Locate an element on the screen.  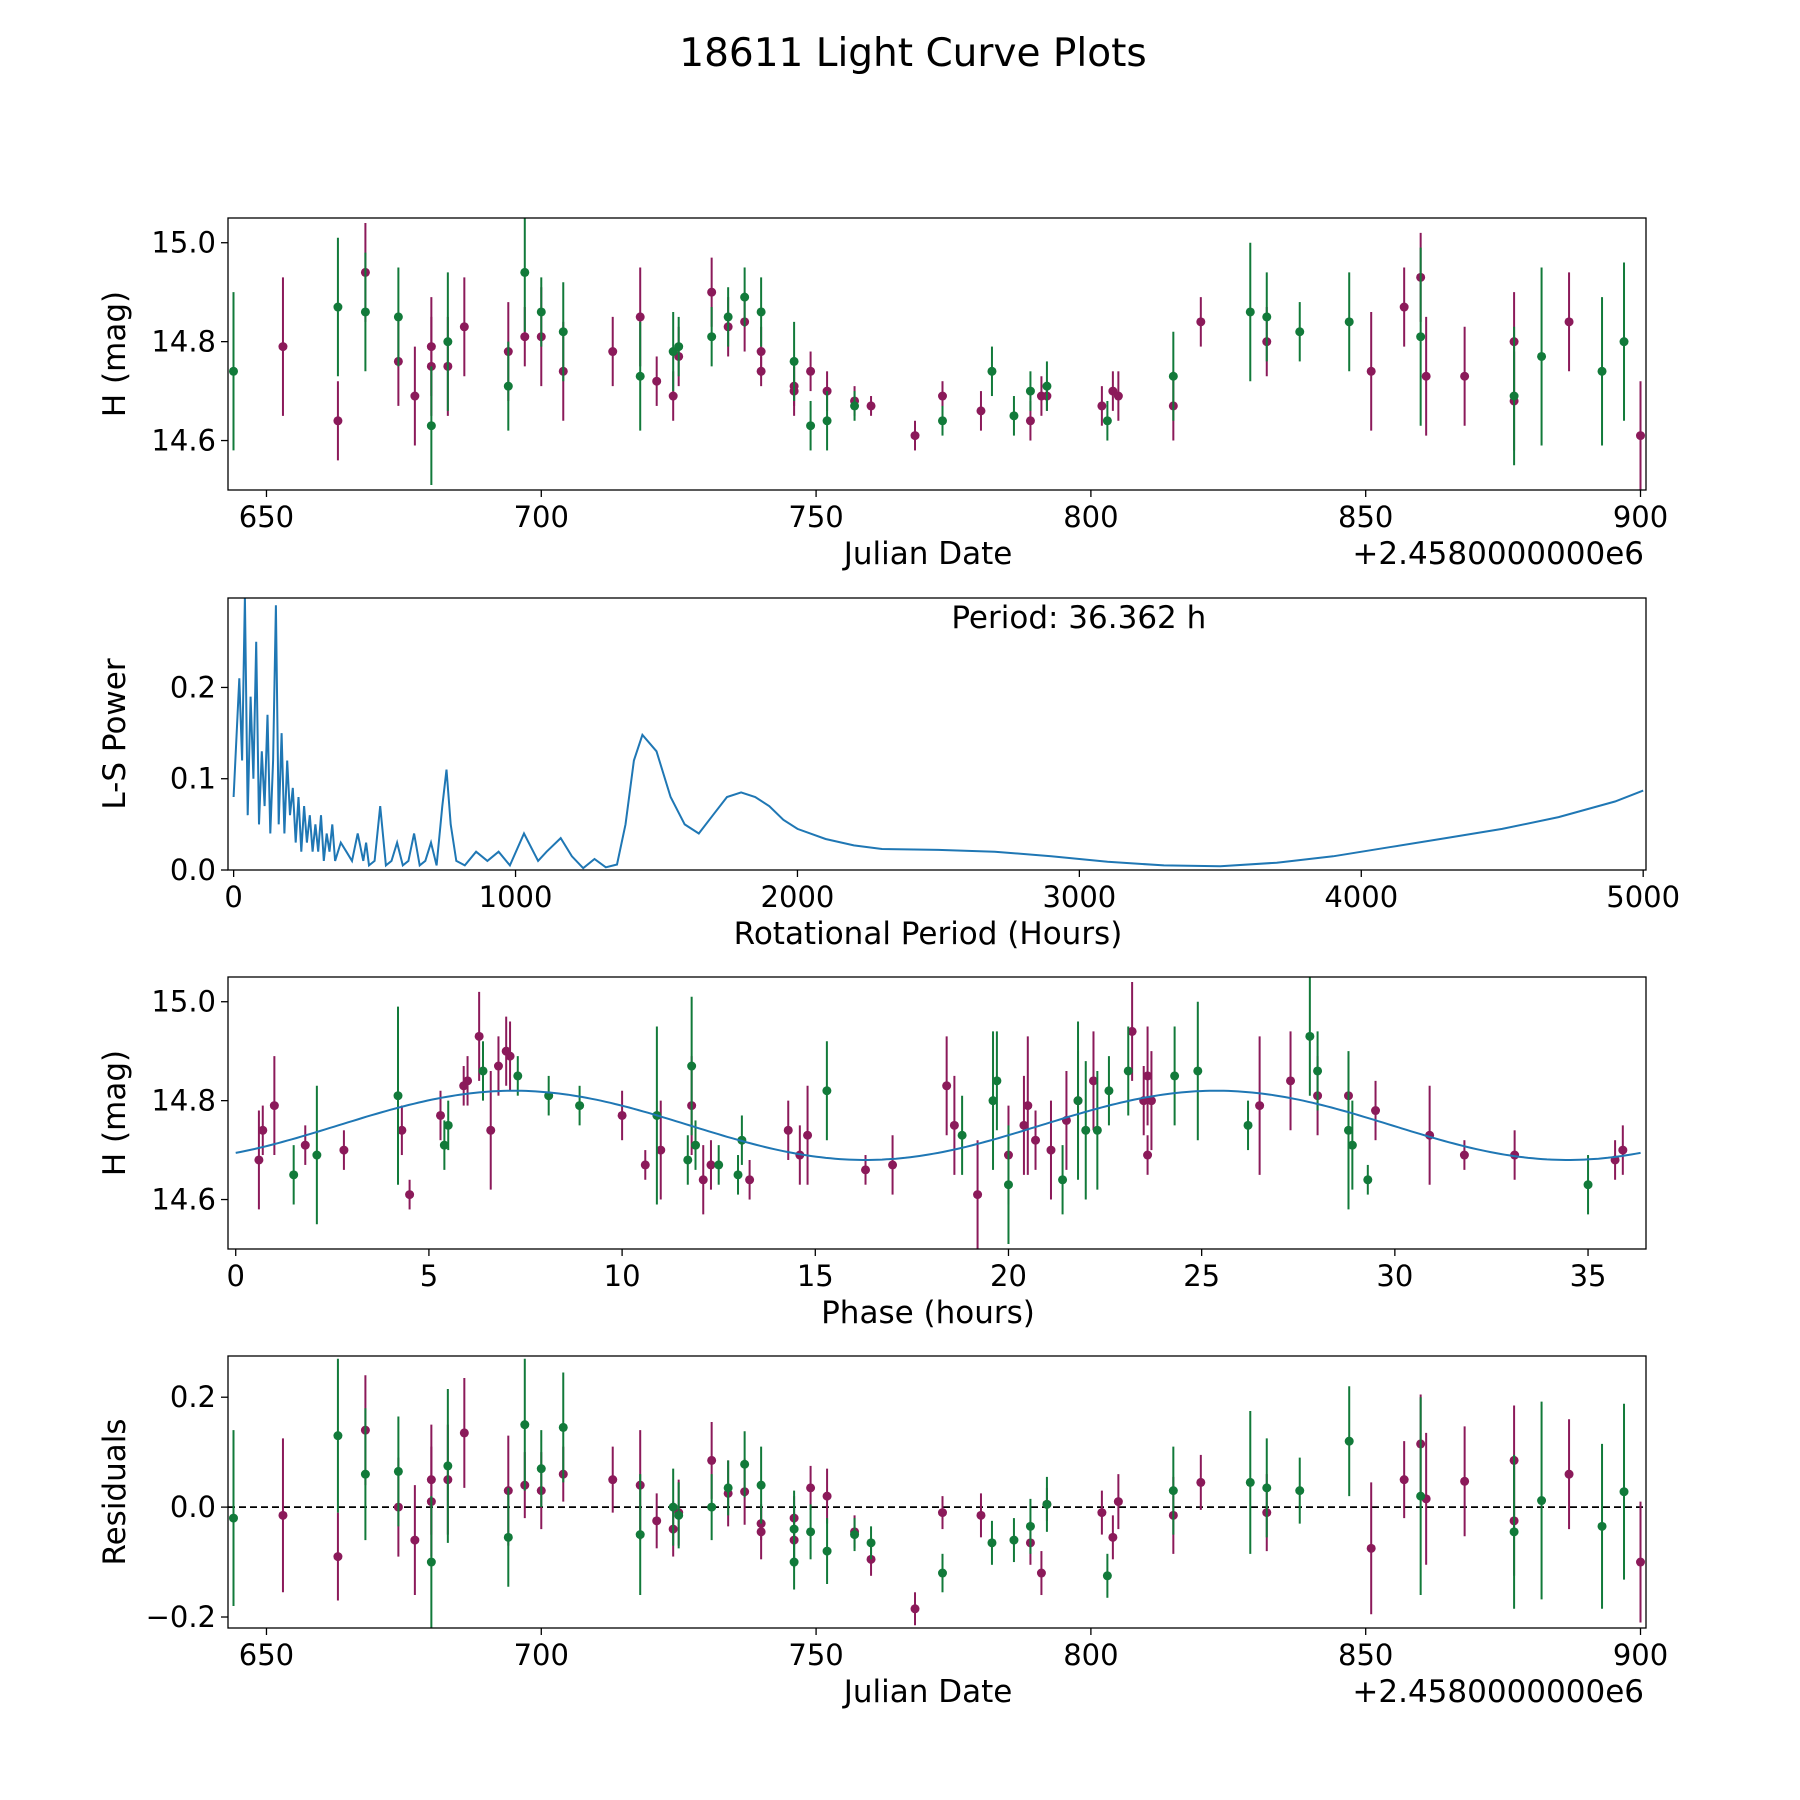
x-tick-label: 700 is located at coordinates (541, 1655).